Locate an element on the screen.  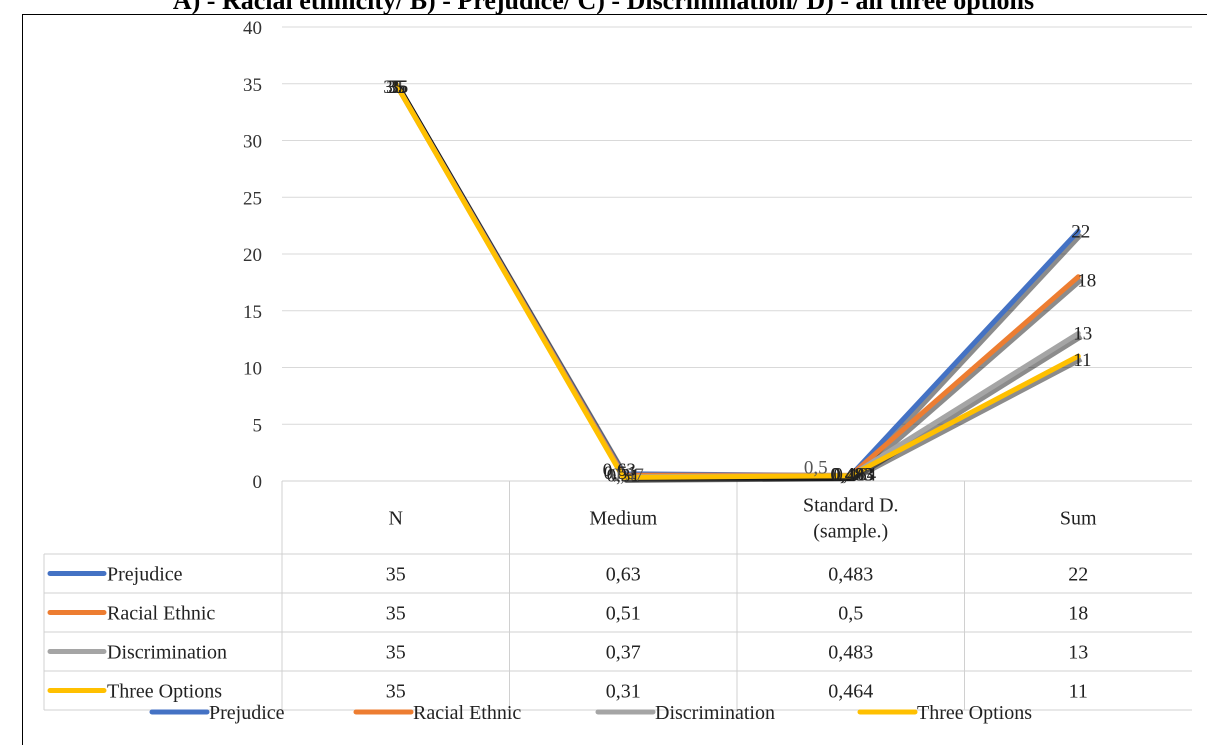
y-tick-label: 40 is located at coordinates (252, 28).